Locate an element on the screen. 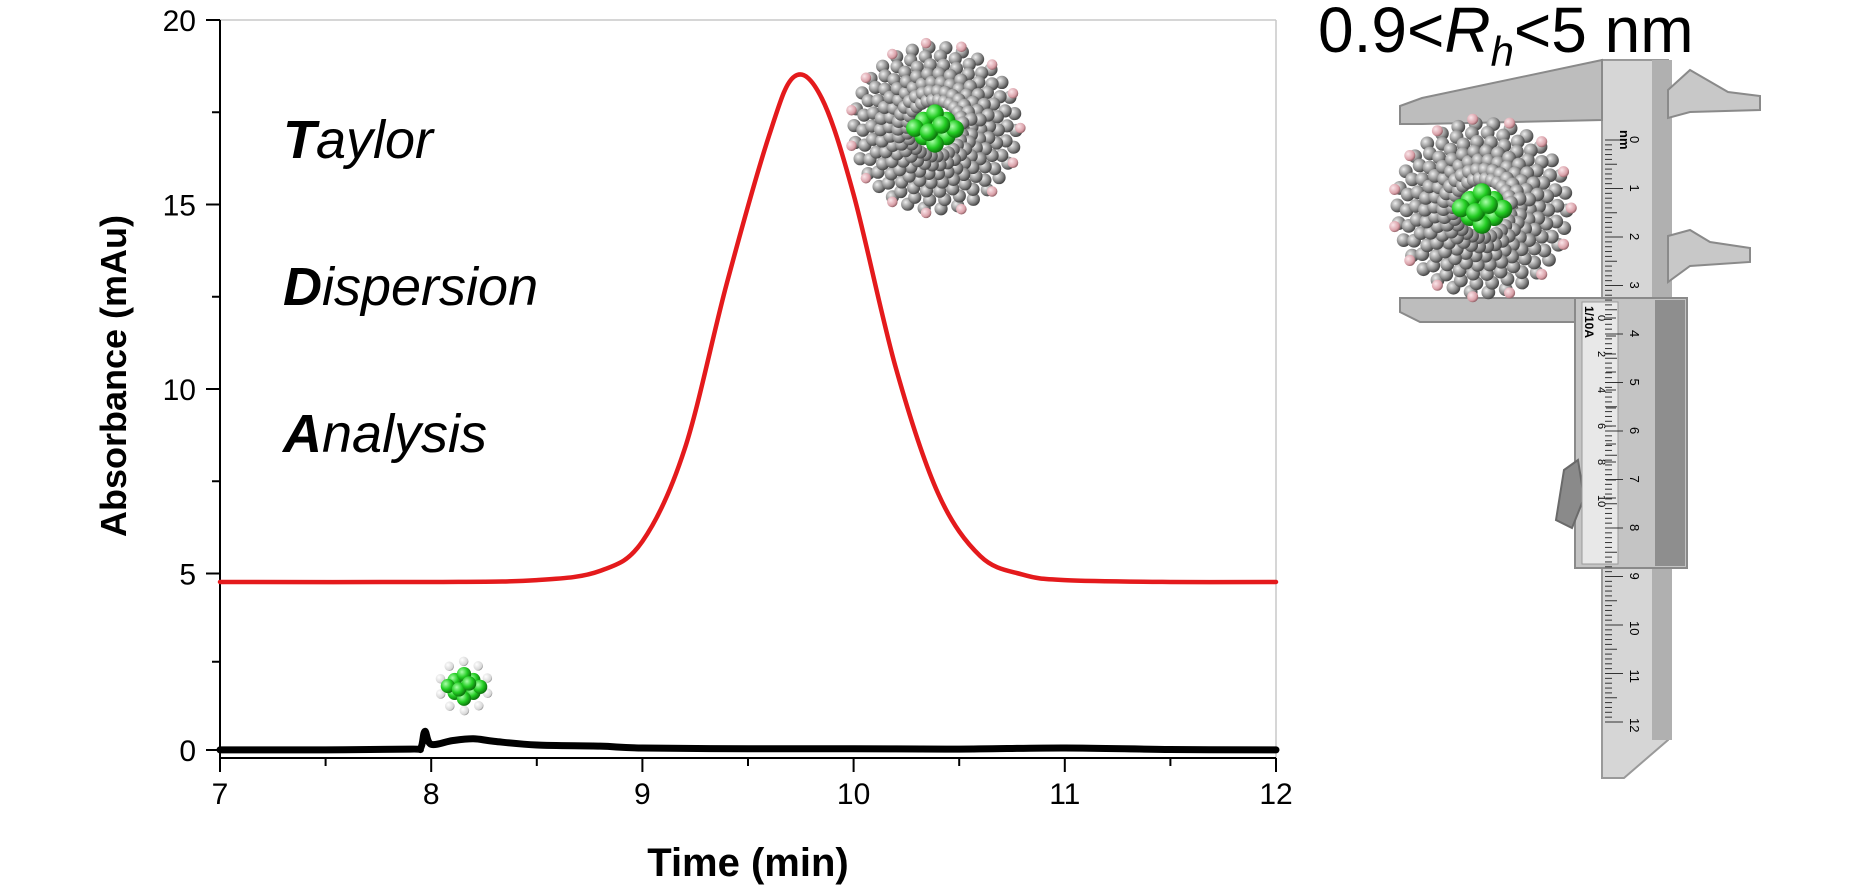 Image resolution: width=1858 pixels, height=891 pixels. x-tick-label: 9 is located at coordinates (642, 794).